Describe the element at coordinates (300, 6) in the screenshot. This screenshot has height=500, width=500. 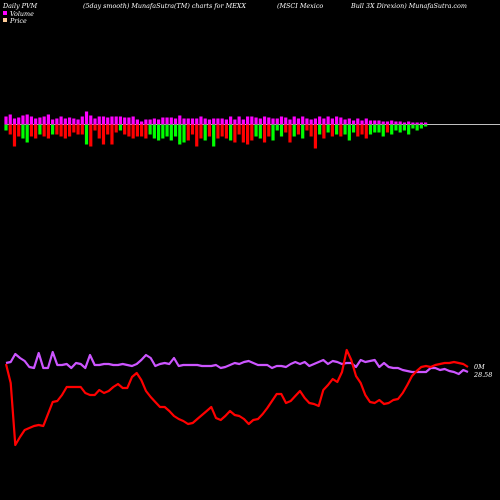
I see `header-right-a: (MSCI Mexico` at that location.